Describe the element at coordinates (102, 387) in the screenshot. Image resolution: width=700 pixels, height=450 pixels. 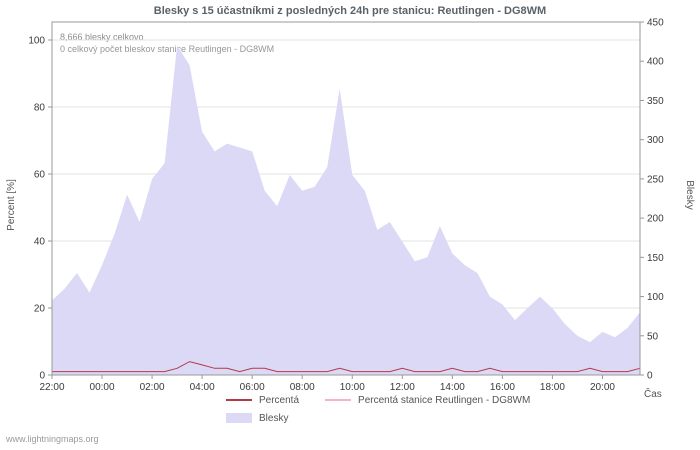
I see `x-tick-label: 00:00` at that location.